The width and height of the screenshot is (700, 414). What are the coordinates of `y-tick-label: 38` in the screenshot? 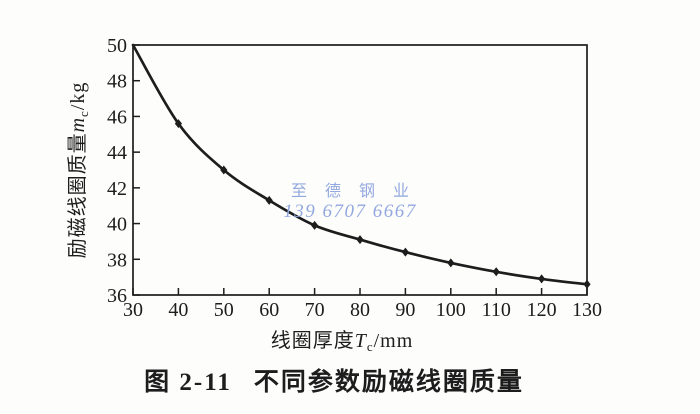 It's located at (117, 260).